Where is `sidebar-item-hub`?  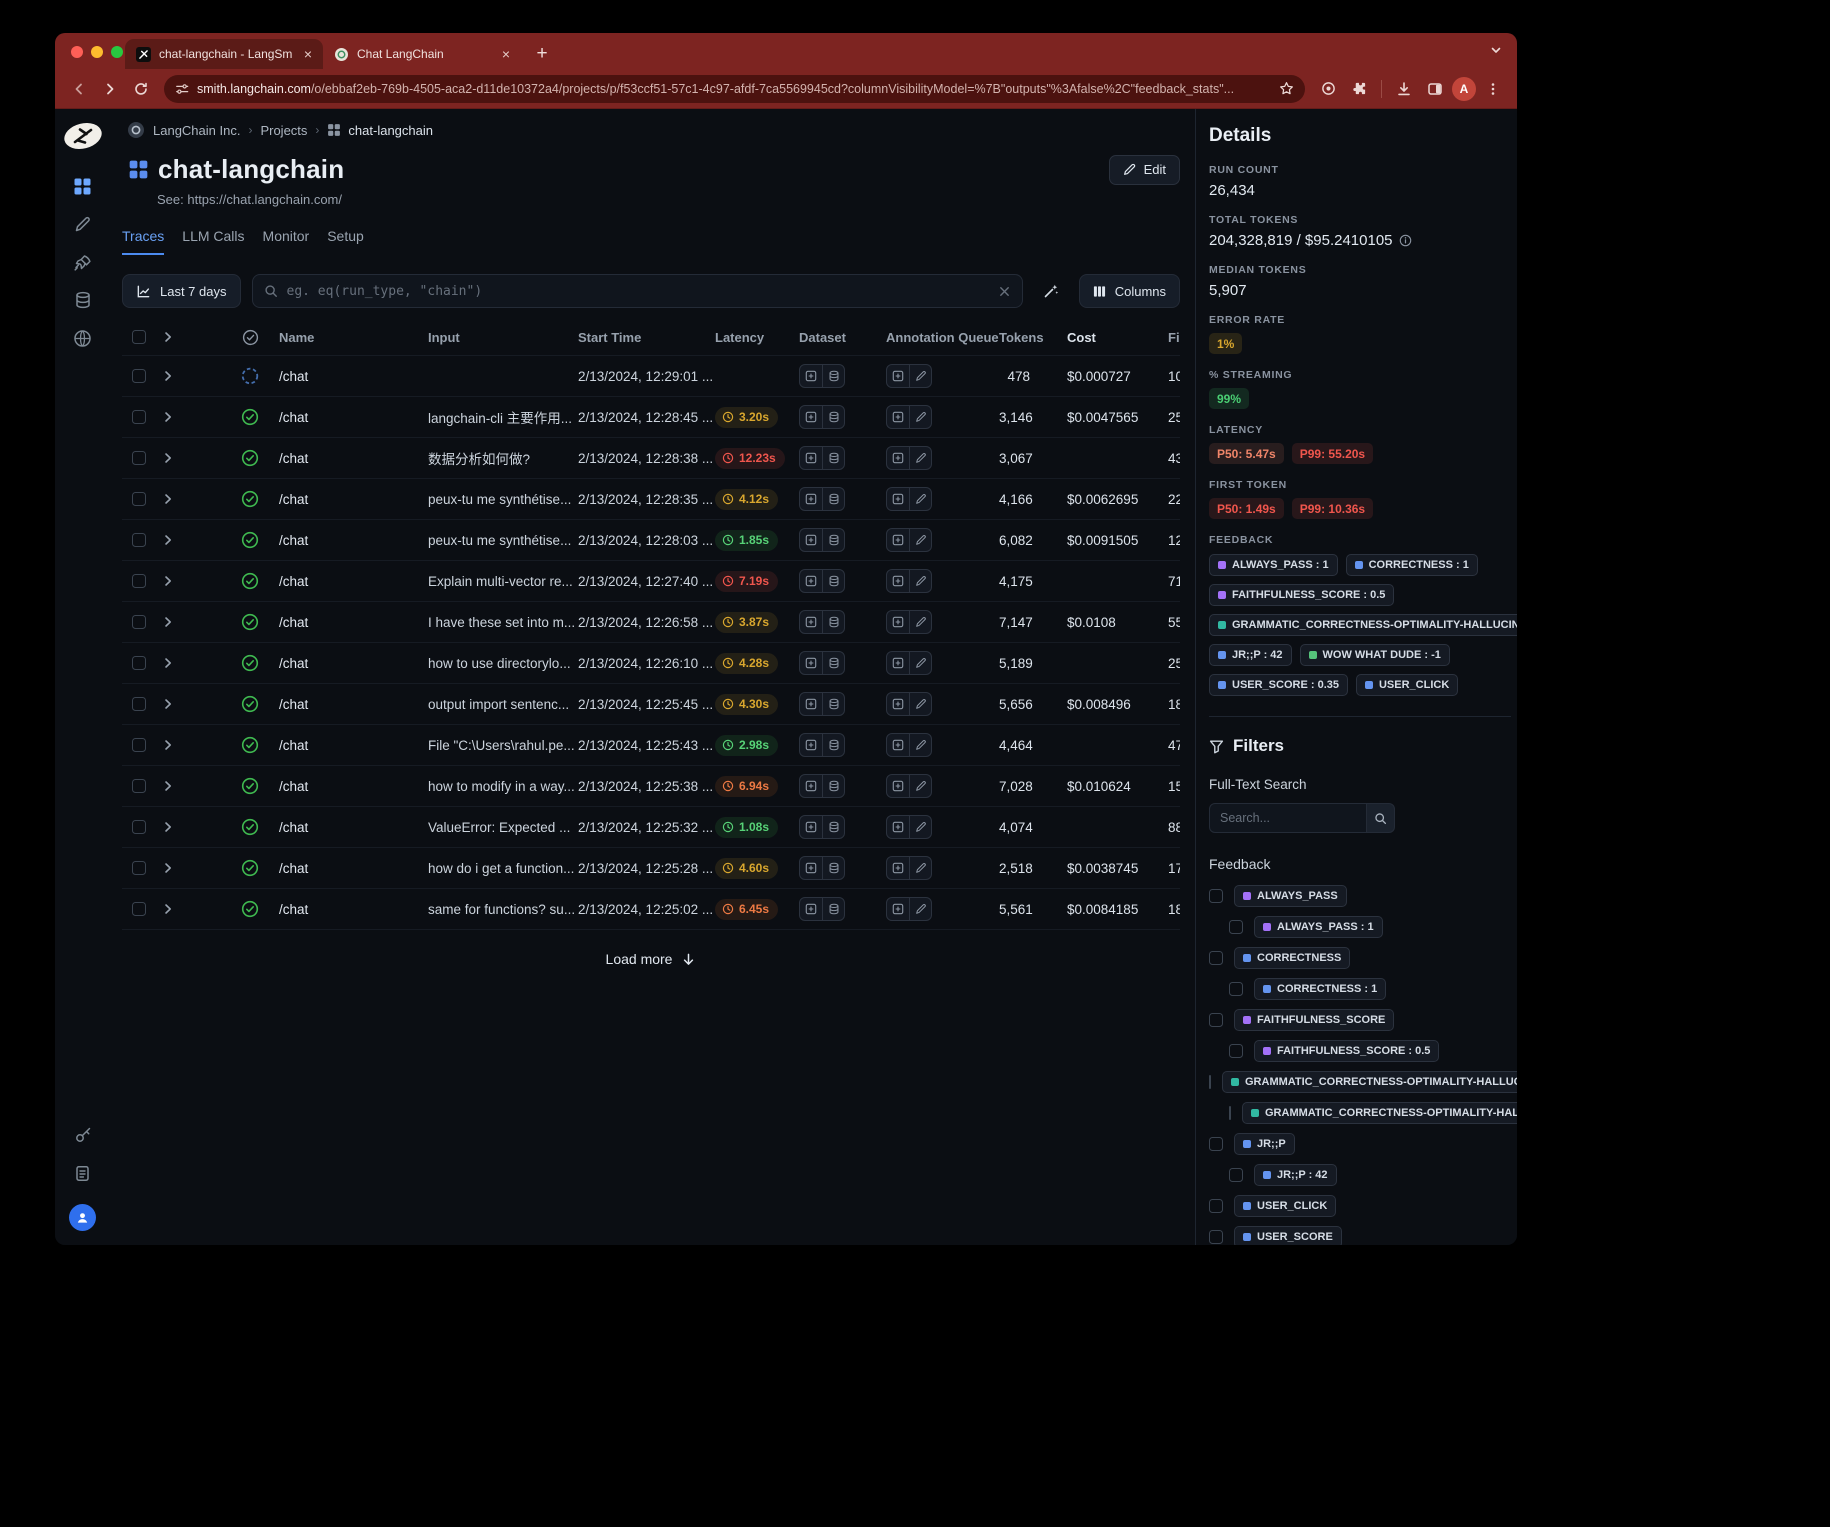 sidebar-item-hub is located at coordinates (83, 338).